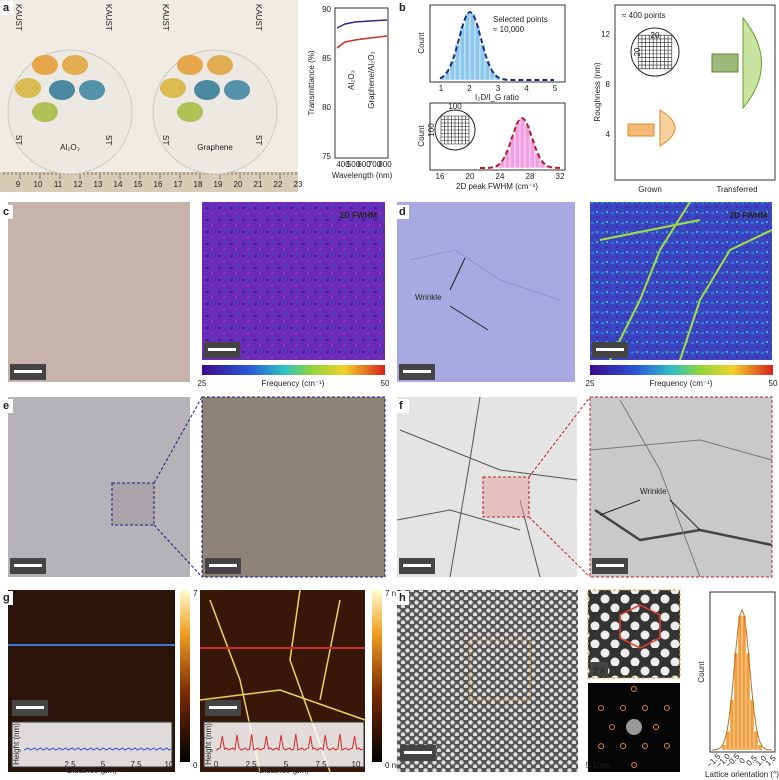 The image size is (779, 780). I want to click on axis-label: Roughness (nm), so click(597, 91).